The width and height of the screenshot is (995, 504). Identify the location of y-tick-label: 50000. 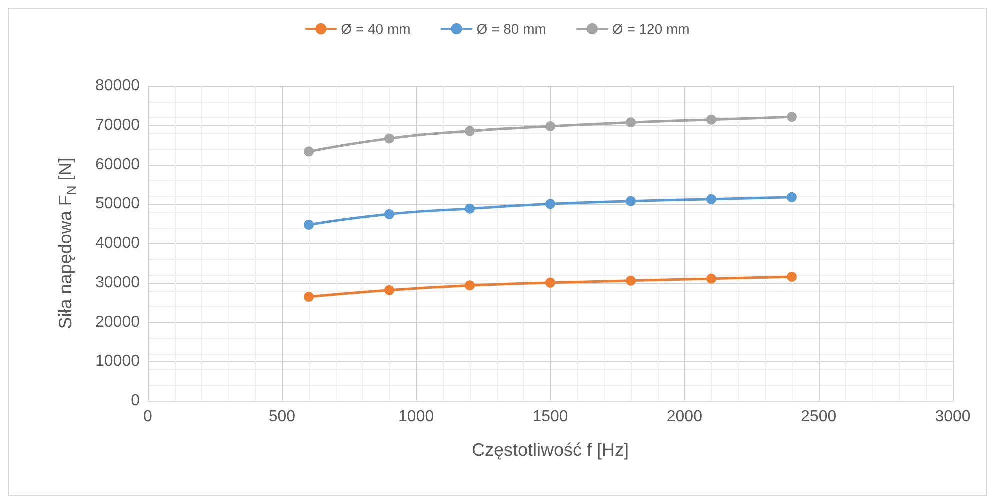
(118, 204).